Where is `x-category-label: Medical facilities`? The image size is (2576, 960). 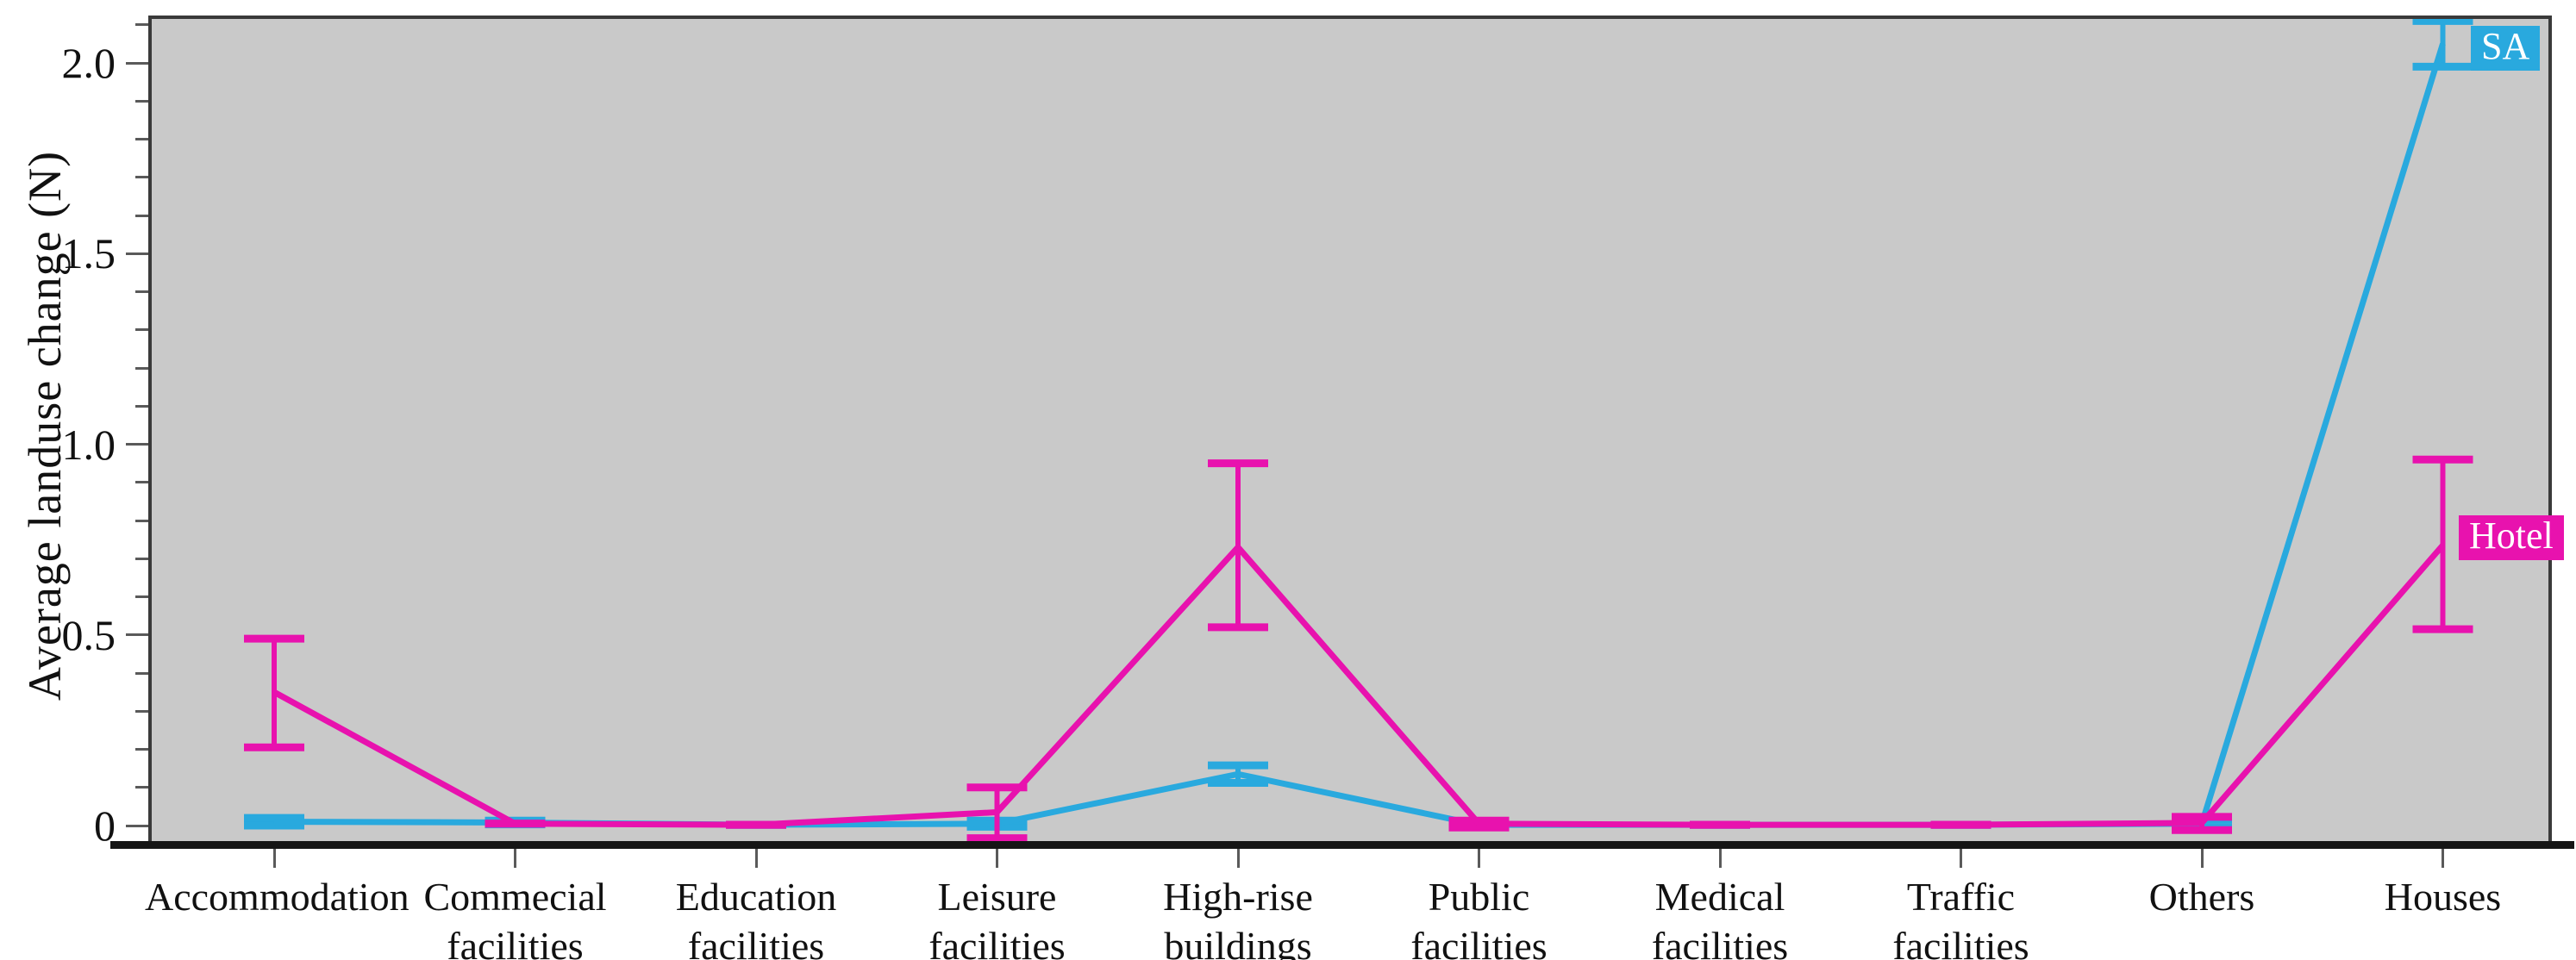 x-category-label: Medical facilities is located at coordinates (1720, 917).